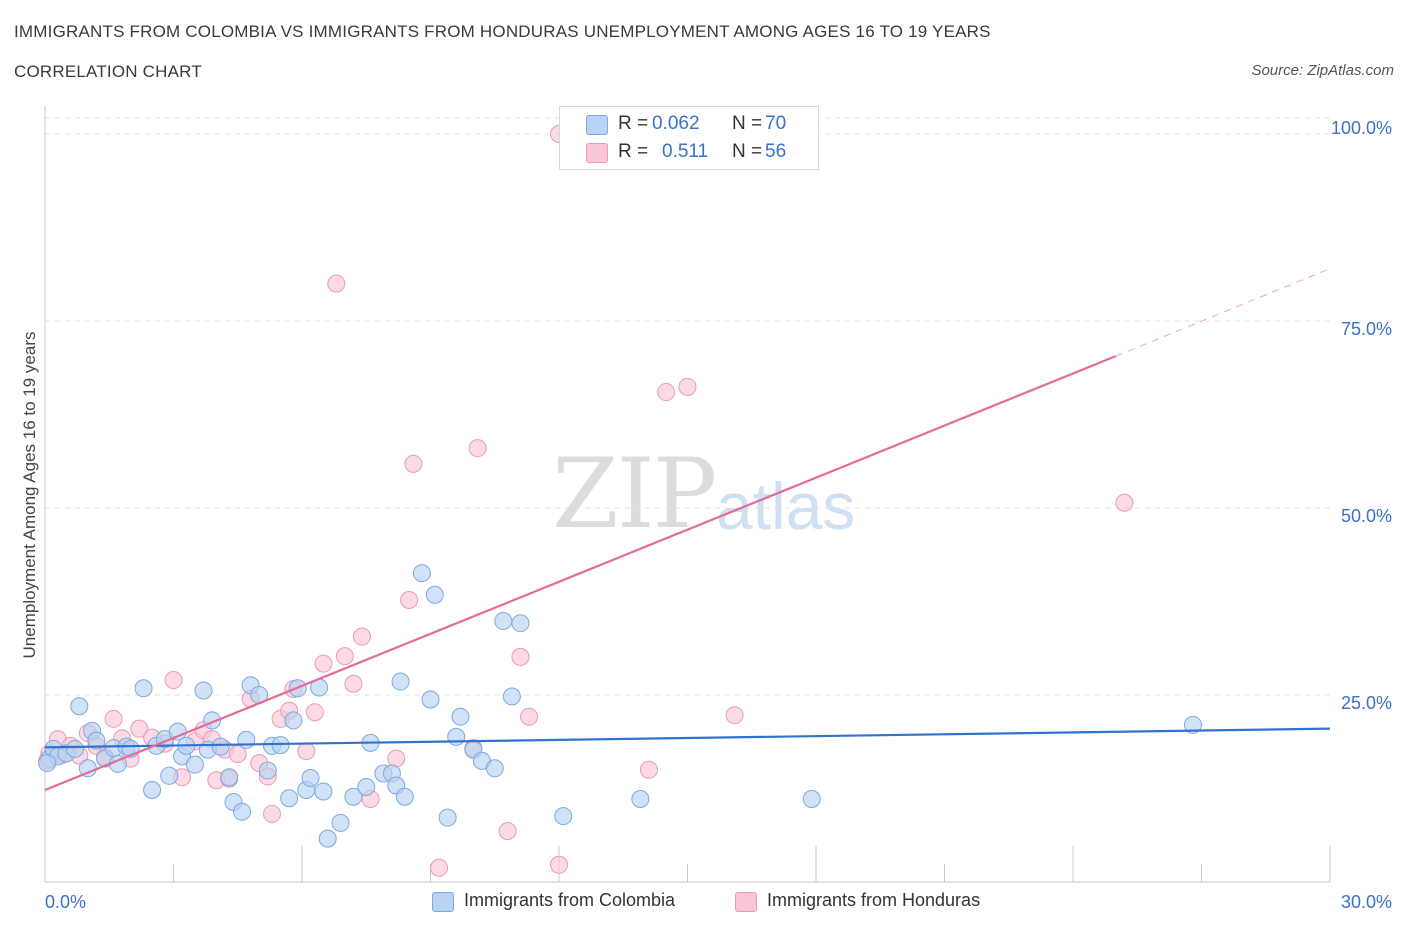 Image resolution: width=1406 pixels, height=930 pixels. Describe the element at coordinates (633, 151) in the screenshot. I see `honduras-r-label: R =` at that location.